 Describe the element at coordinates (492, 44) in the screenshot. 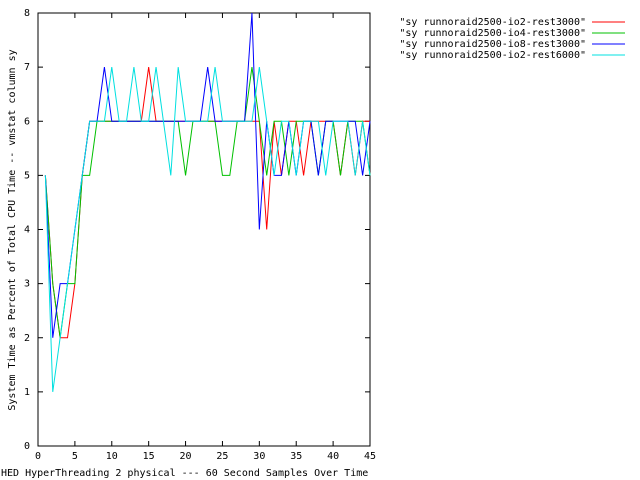

I see `legend-label: "sy runnoraid2500-io8-rest3000"` at that location.